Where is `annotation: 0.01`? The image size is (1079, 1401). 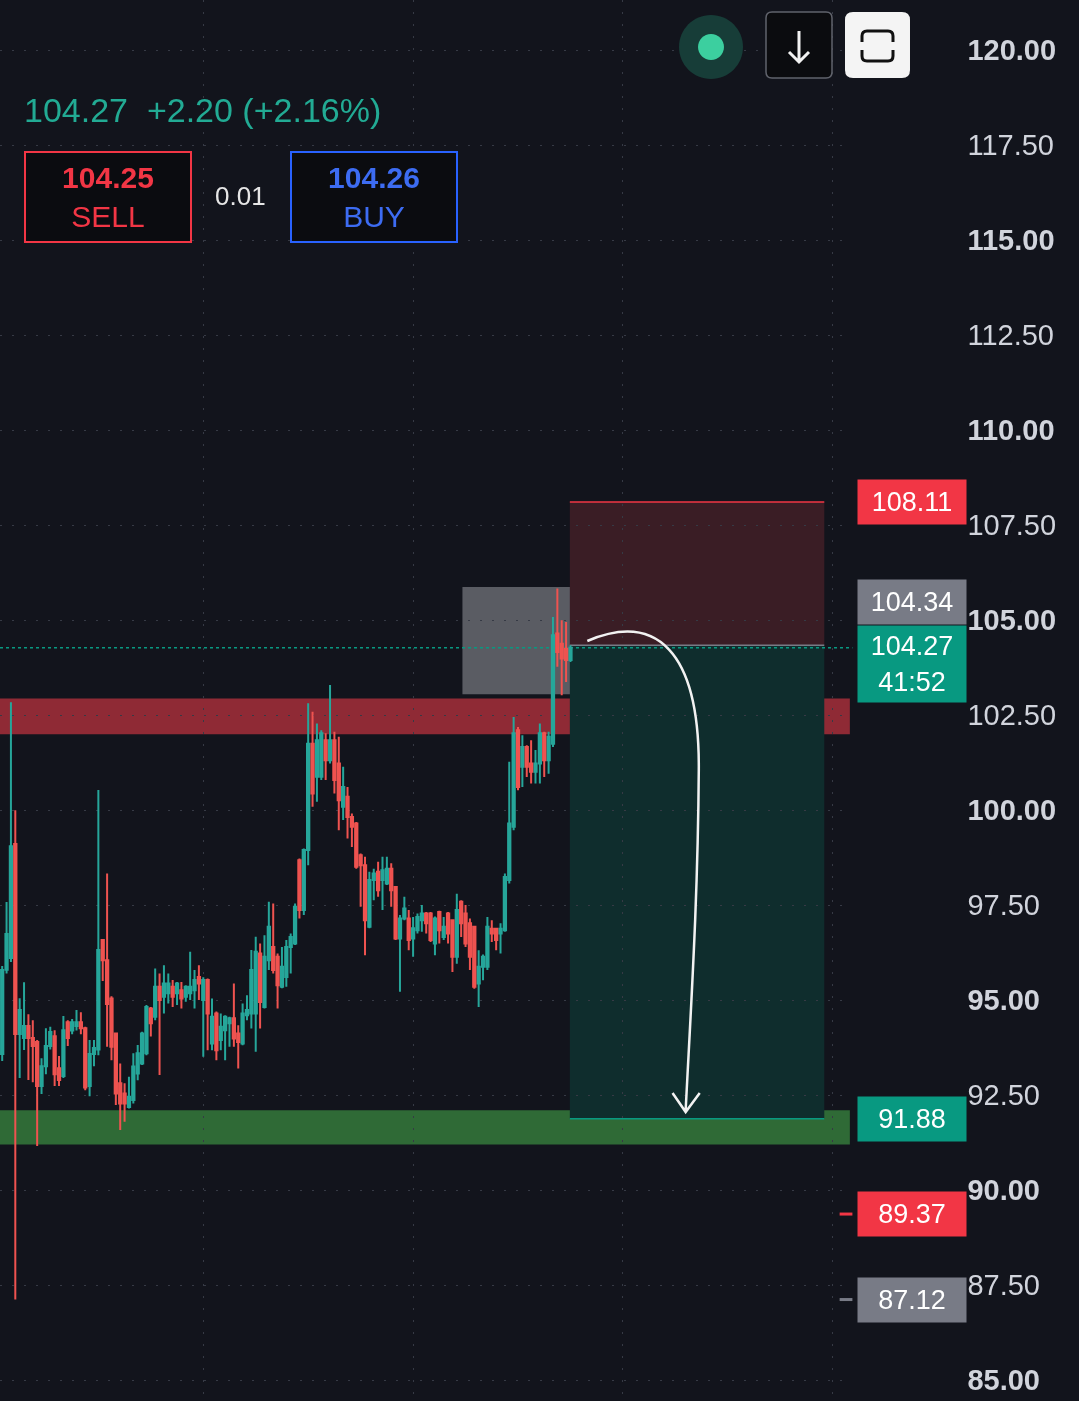
annotation: 0.01 is located at coordinates (240, 196).